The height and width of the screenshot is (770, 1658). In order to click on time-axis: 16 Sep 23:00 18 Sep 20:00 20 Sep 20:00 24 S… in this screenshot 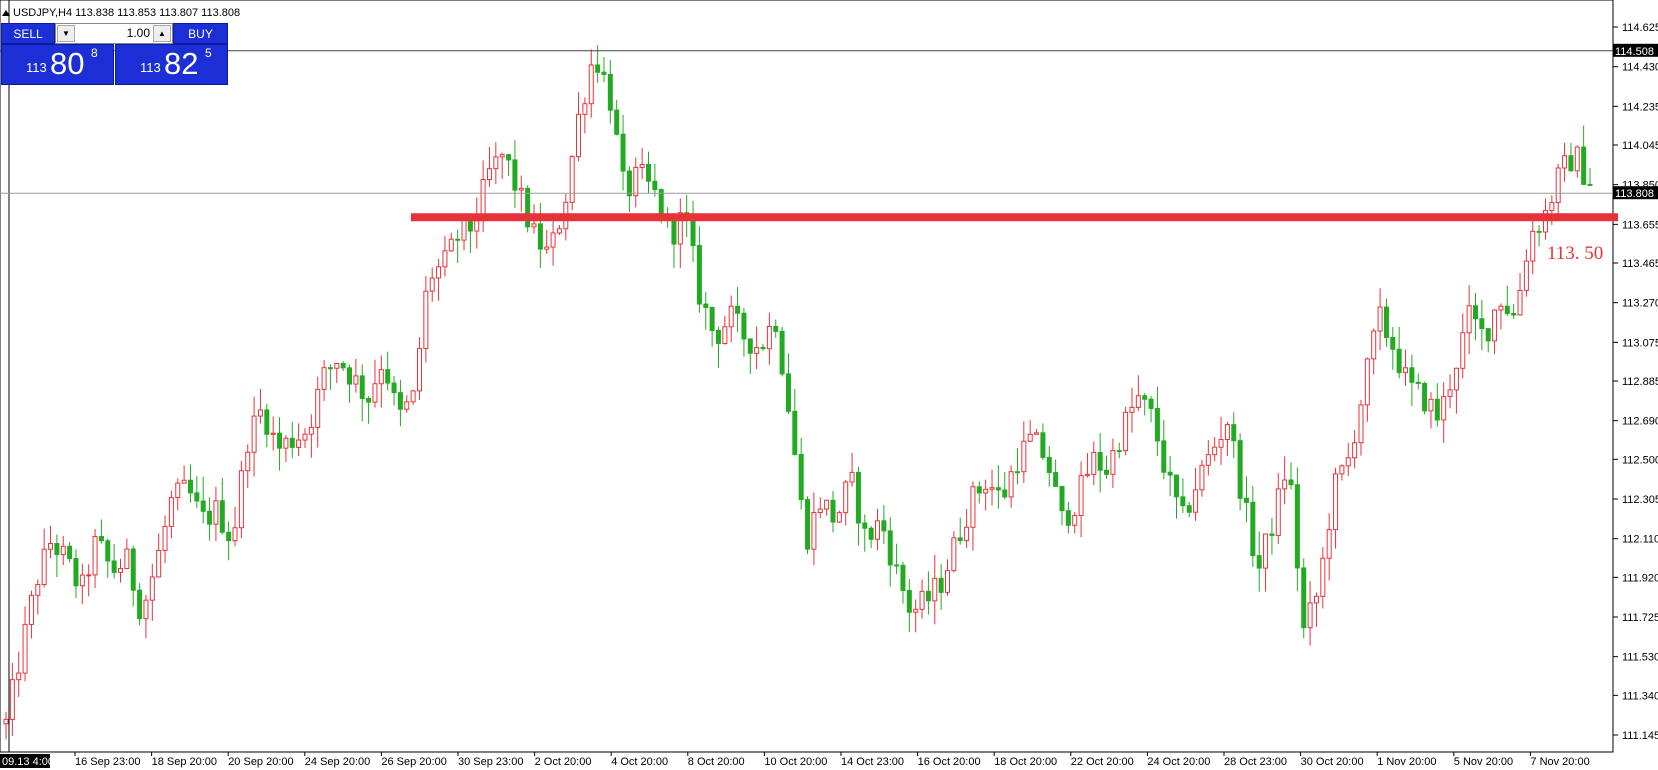, I will do `click(832, 760)`.